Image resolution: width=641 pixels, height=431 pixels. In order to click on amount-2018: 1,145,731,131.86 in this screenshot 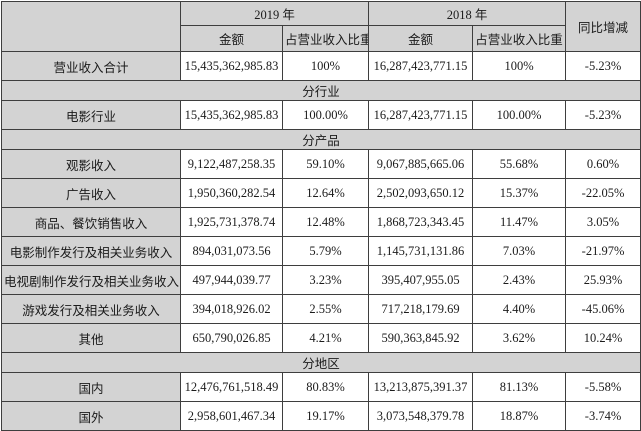, I will do `click(421, 251)`.